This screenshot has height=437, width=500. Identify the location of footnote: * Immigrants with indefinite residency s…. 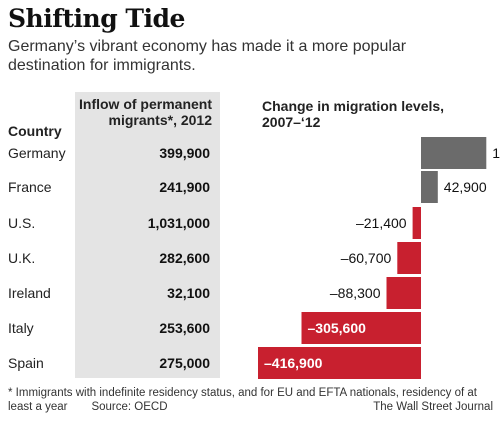
(242, 393).